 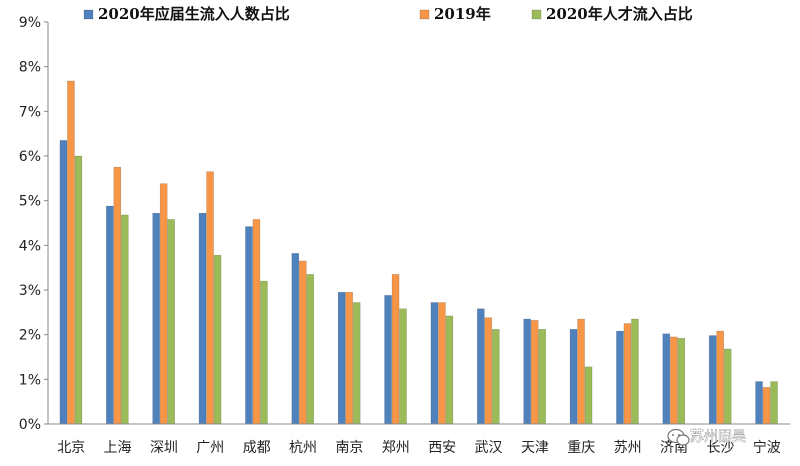 What do you see at coordinates (71, 448) in the screenshot?
I see `x-tick-label: 北京` at bounding box center [71, 448].